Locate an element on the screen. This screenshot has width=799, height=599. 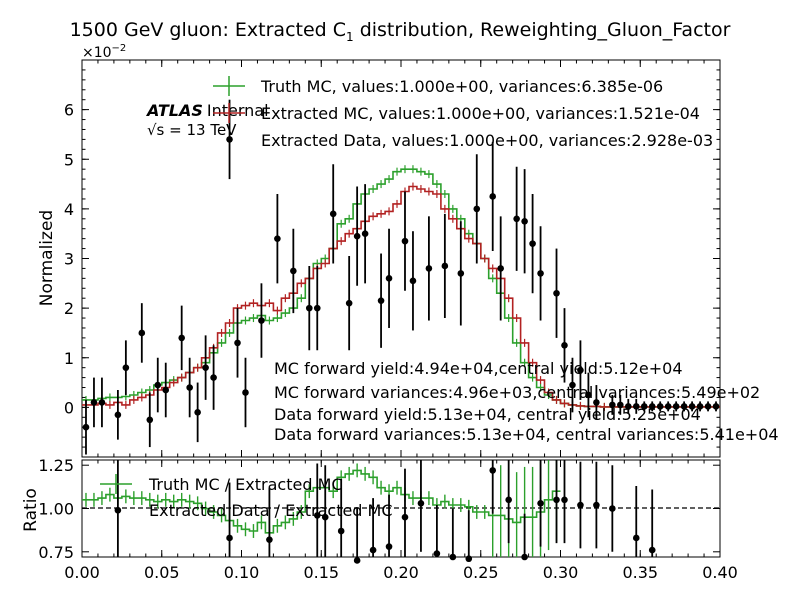
x-tick-label: 0.40 is located at coordinates (720, 572).